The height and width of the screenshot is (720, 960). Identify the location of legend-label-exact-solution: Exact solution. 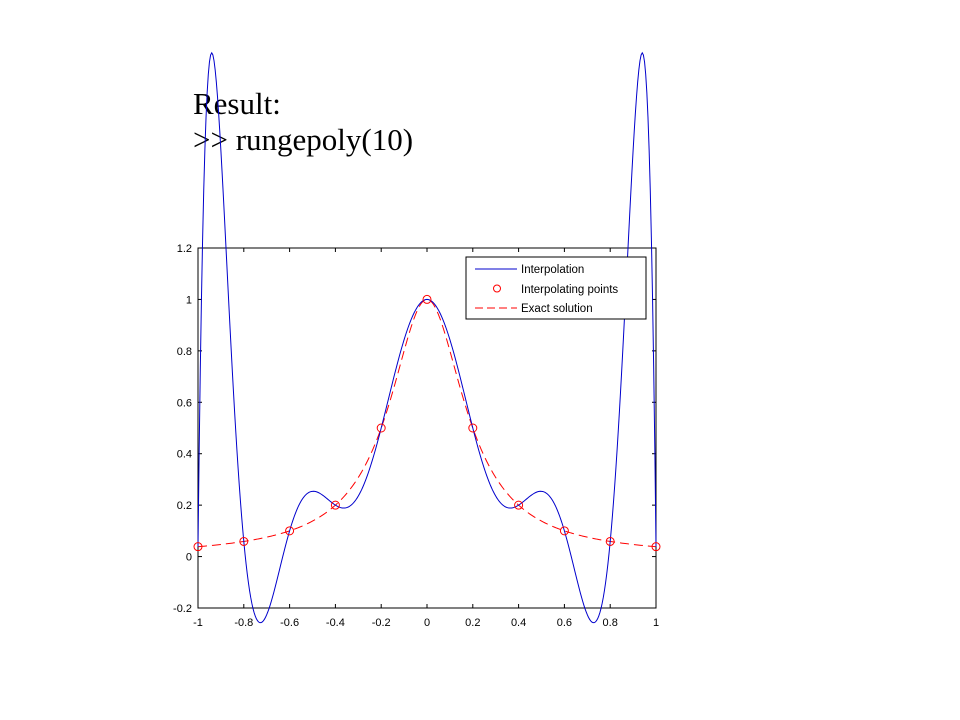
(557, 309).